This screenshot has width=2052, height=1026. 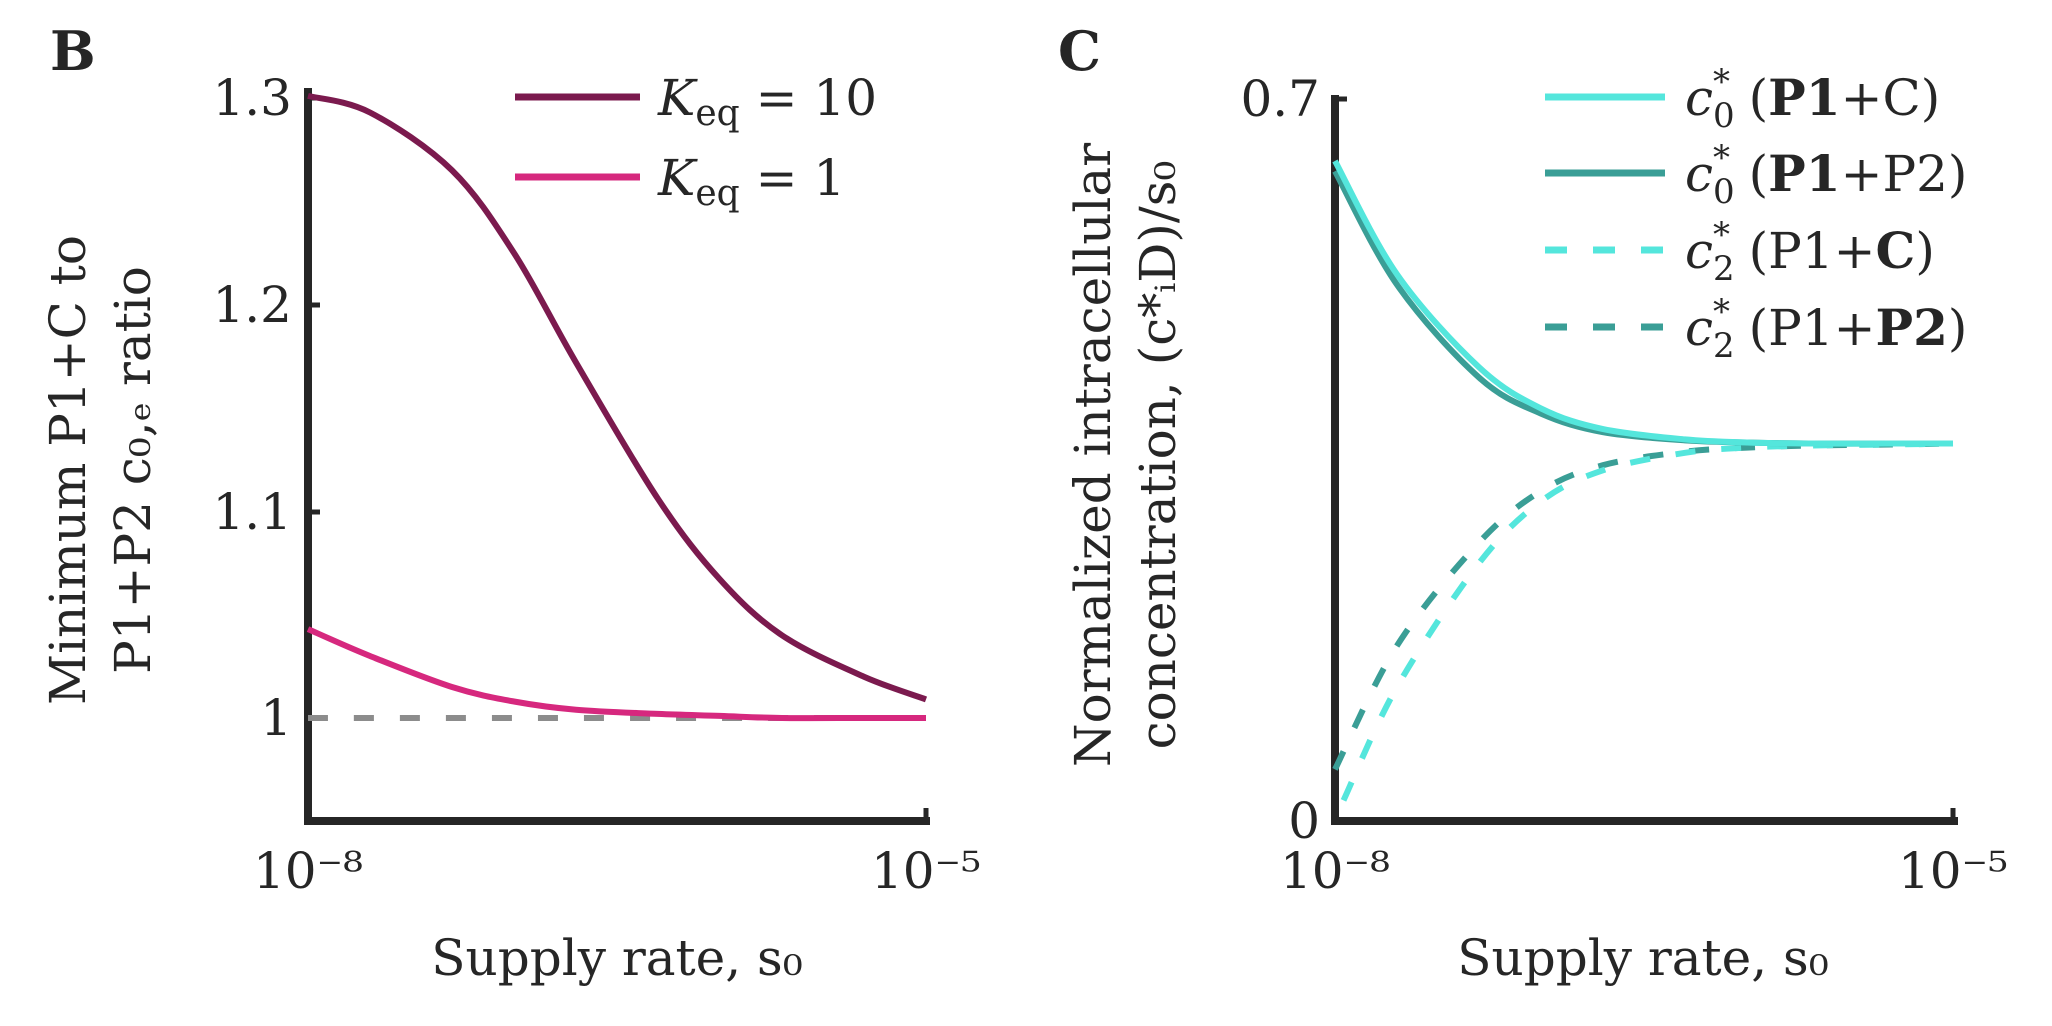 I want to click on panel-c-series-c2-p1-c, so click(x=1647, y=621).